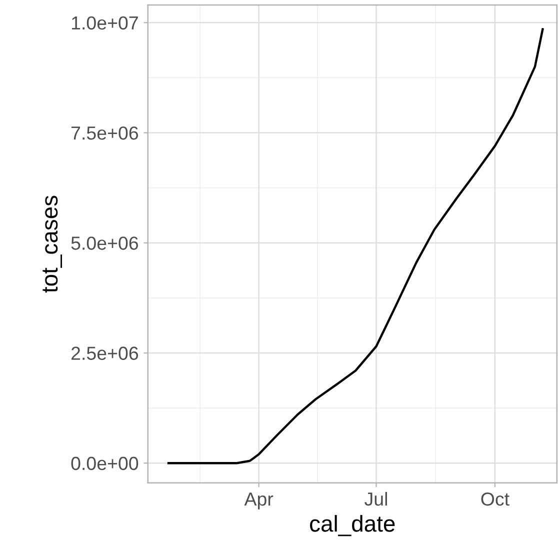 The height and width of the screenshot is (557, 558). Describe the element at coordinates (259, 501) in the screenshot. I see `x-tick-label: Apr` at that location.